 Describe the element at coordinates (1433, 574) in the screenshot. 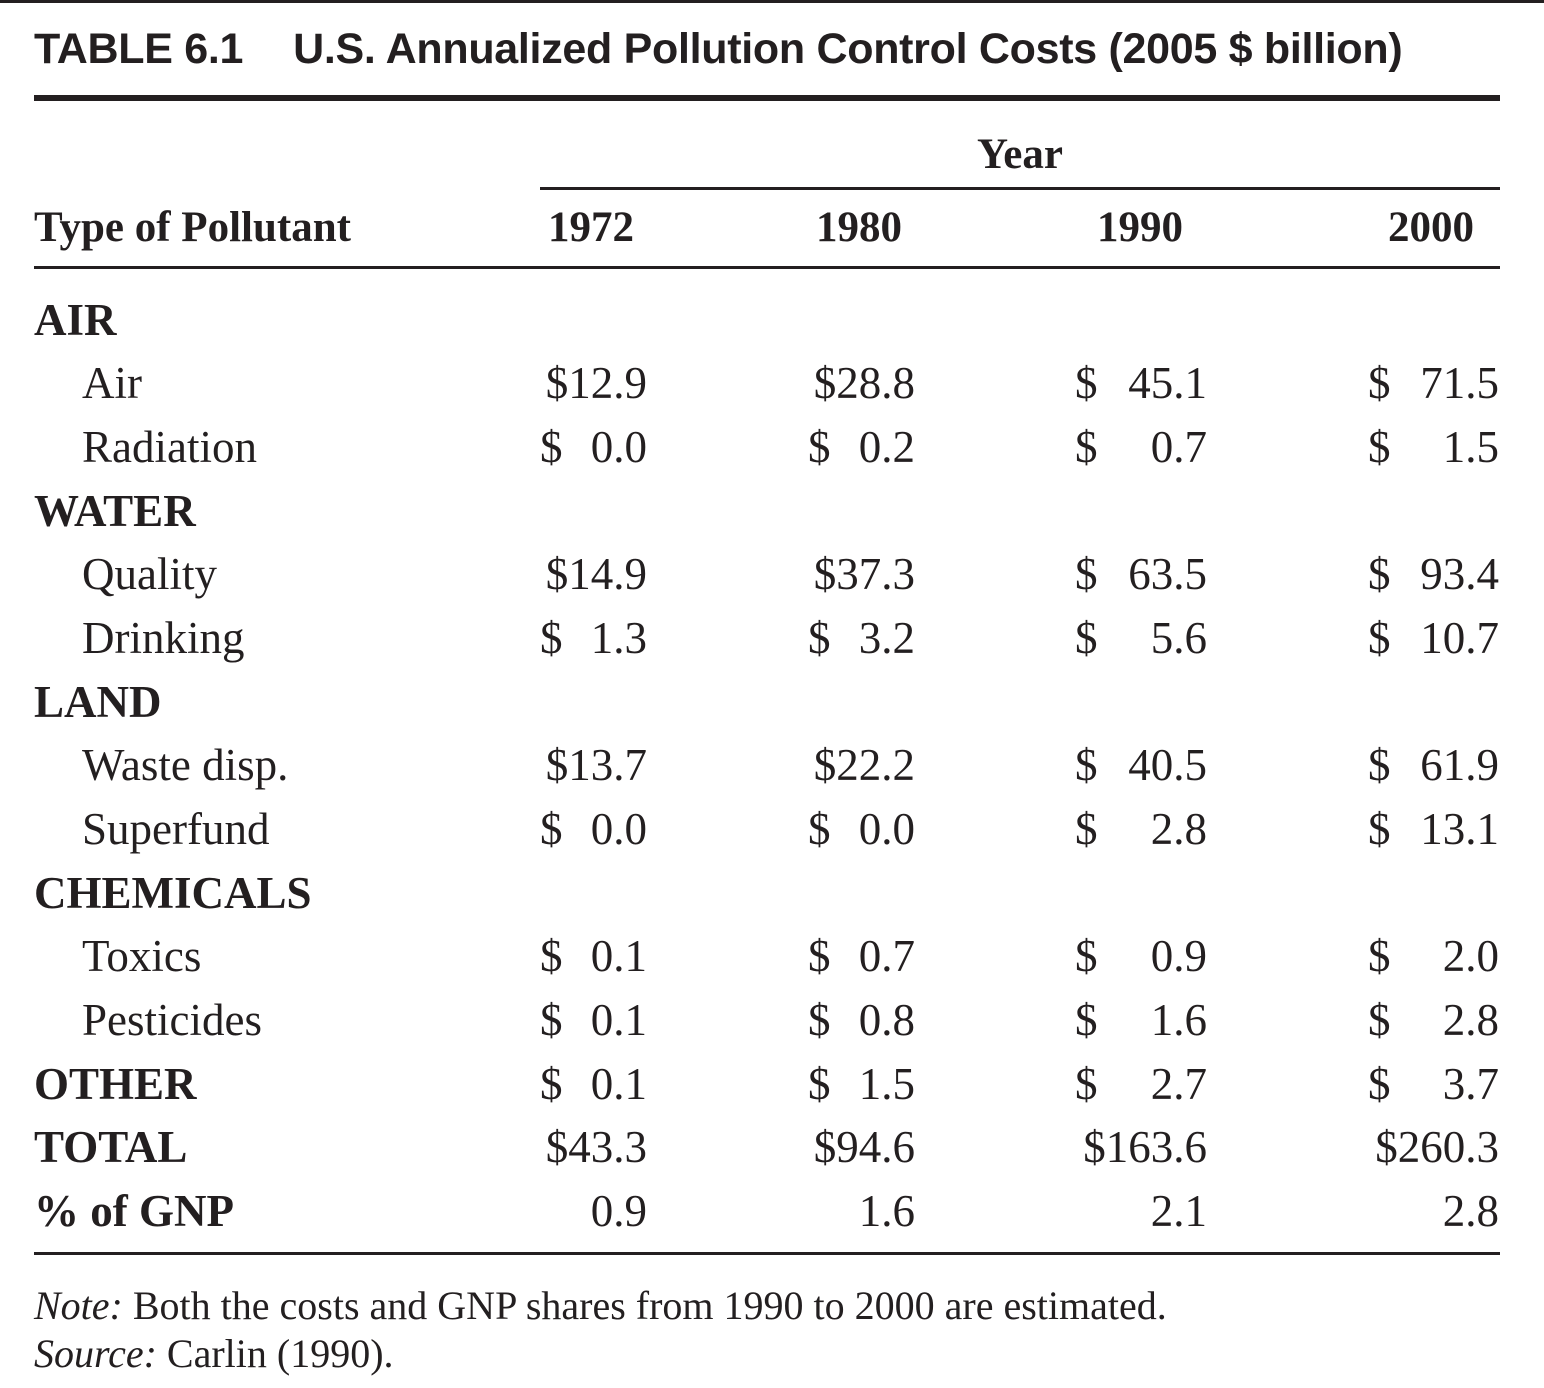

I see `table-cell: $93.4` at that location.